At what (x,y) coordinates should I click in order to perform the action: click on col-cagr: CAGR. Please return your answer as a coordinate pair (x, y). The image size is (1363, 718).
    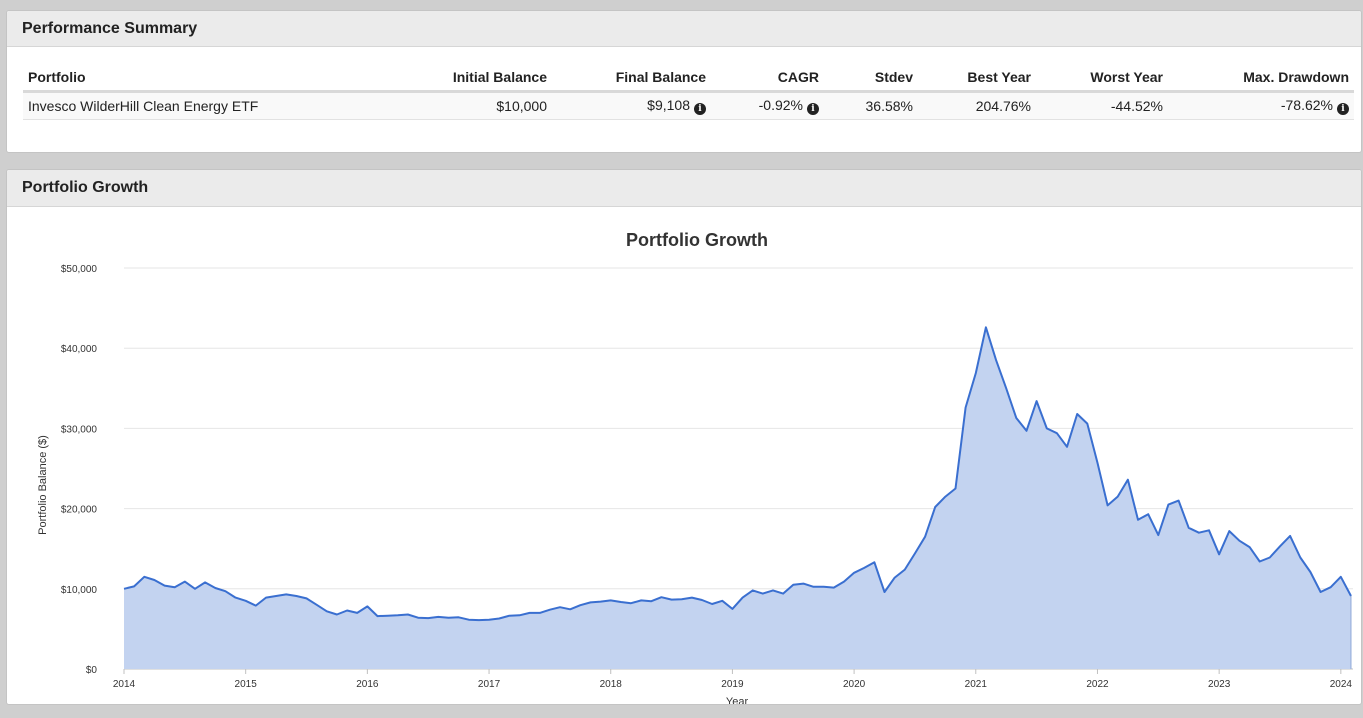
    Looking at the image, I should click on (767, 78).